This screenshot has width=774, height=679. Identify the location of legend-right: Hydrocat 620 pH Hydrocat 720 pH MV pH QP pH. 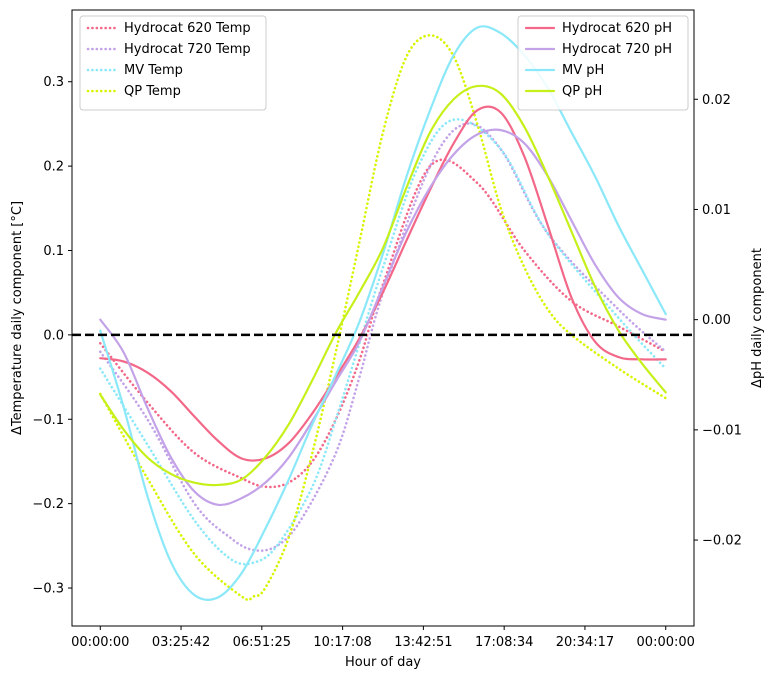
(603, 63).